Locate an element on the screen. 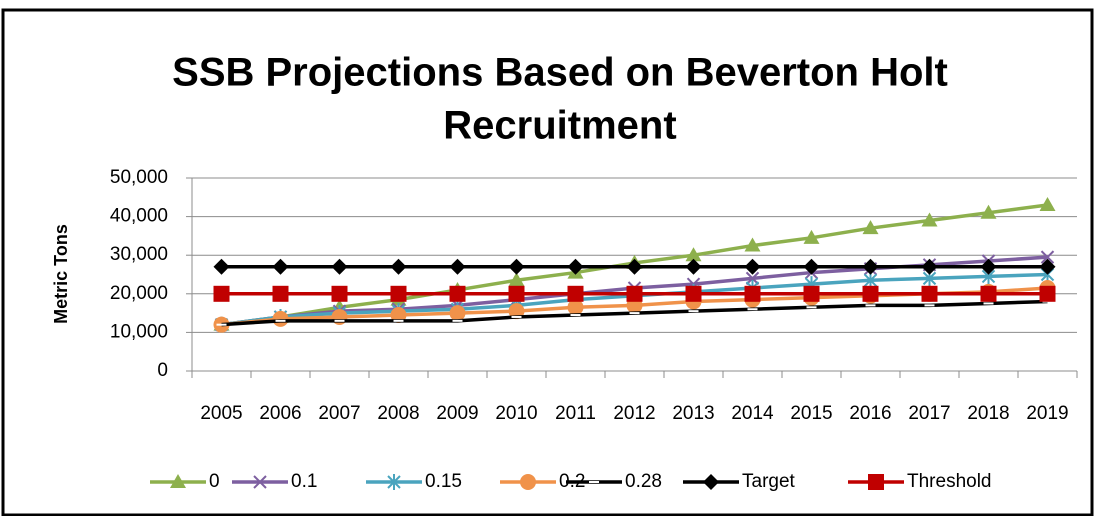 The width and height of the screenshot is (1094, 516). y-tick-label: 50,000 is located at coordinates (139, 177).